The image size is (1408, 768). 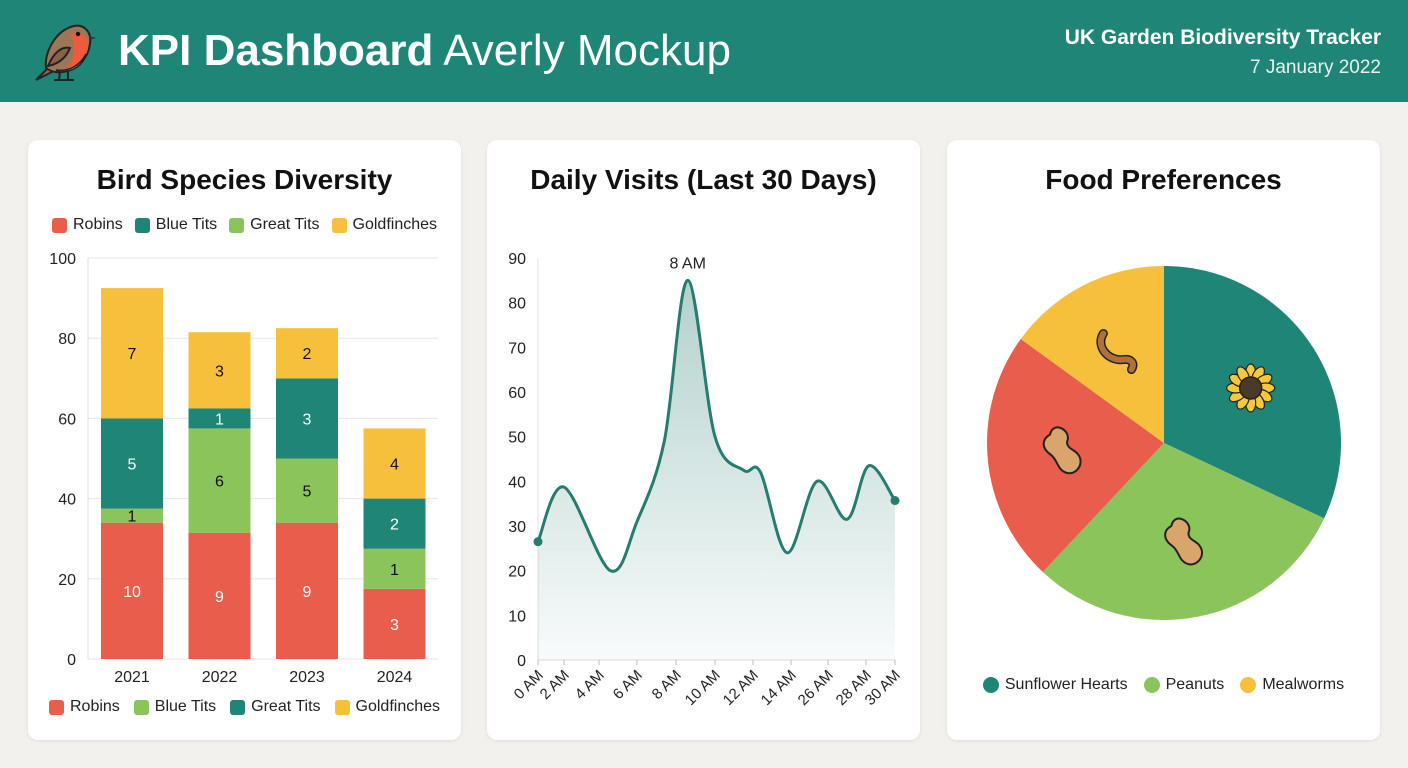 I want to click on bar-label: 4, so click(x=394, y=465).